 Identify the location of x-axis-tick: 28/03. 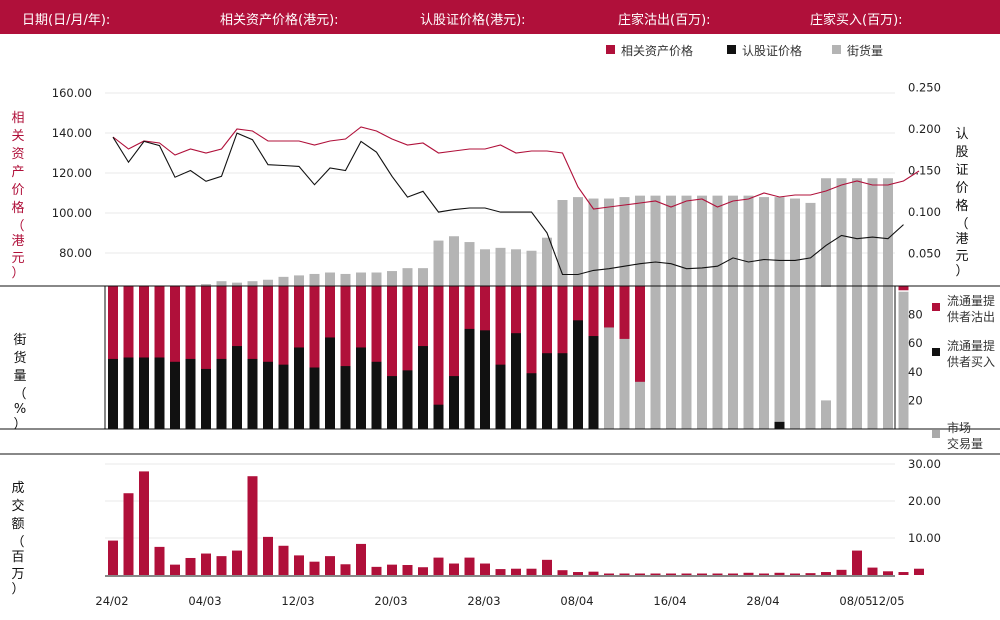
(483, 601).